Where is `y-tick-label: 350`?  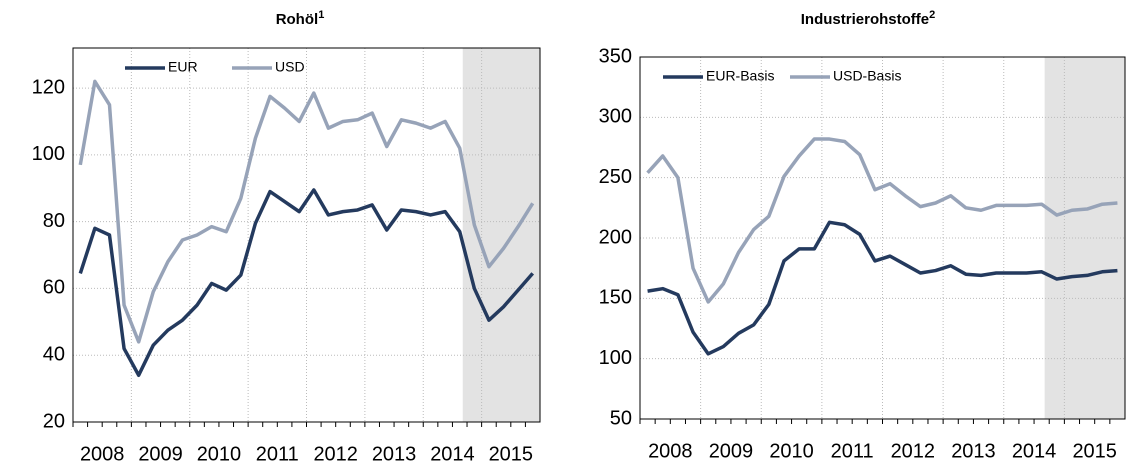 y-tick-label: 350 is located at coordinates (615, 56).